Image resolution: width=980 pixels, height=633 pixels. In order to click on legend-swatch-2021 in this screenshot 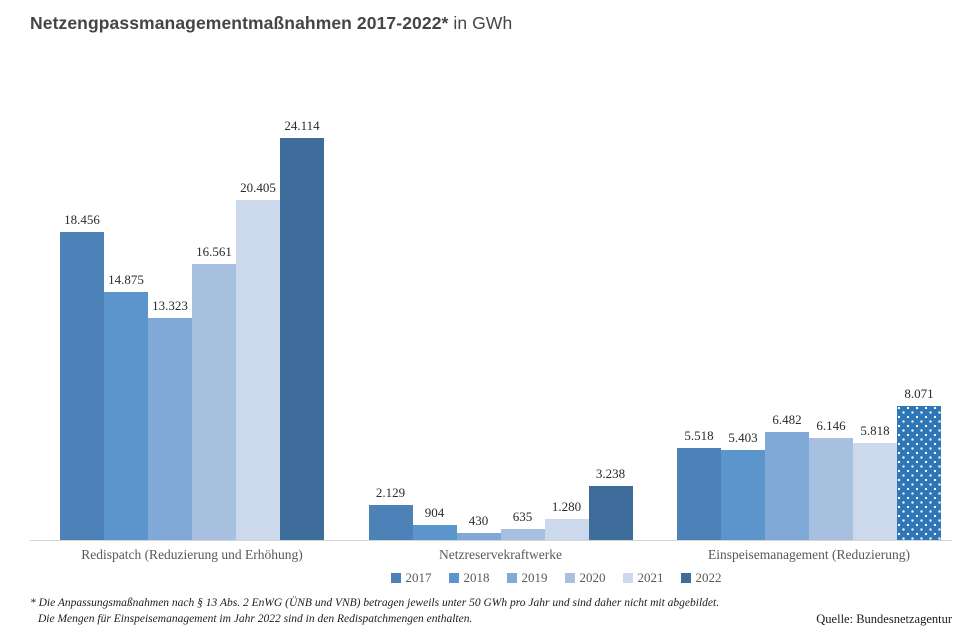, I will do `click(627, 578)`.